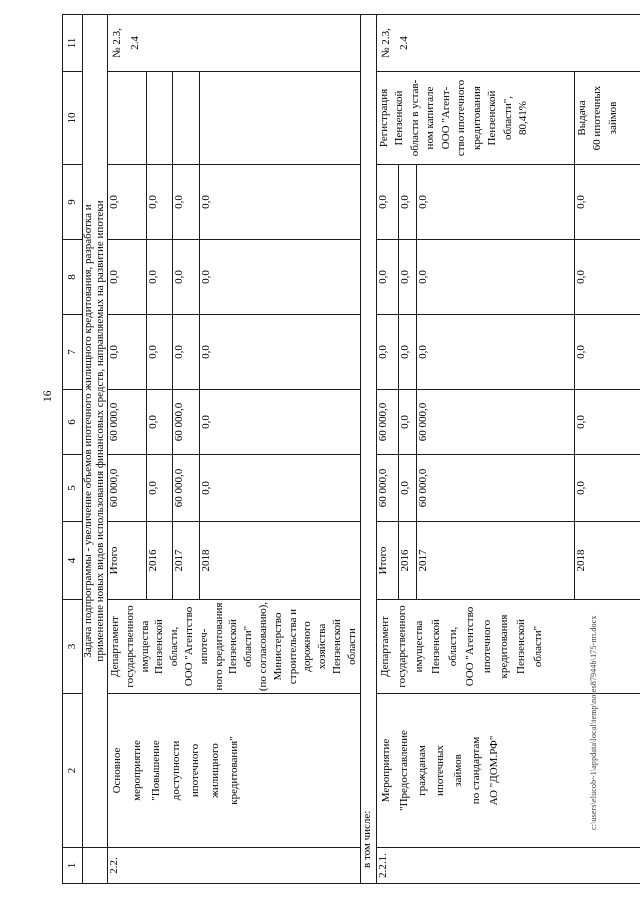 This screenshot has height=905, width=640. What do you see at coordinates (72, 422) in the screenshot?
I see `header-cell: 6` at bounding box center [72, 422].